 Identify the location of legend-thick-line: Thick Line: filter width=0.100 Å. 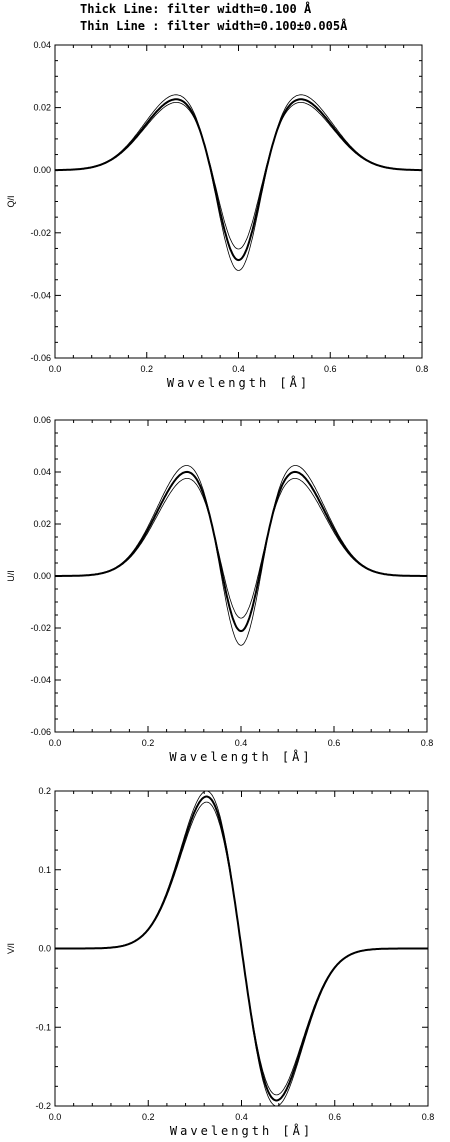
(196, 9).